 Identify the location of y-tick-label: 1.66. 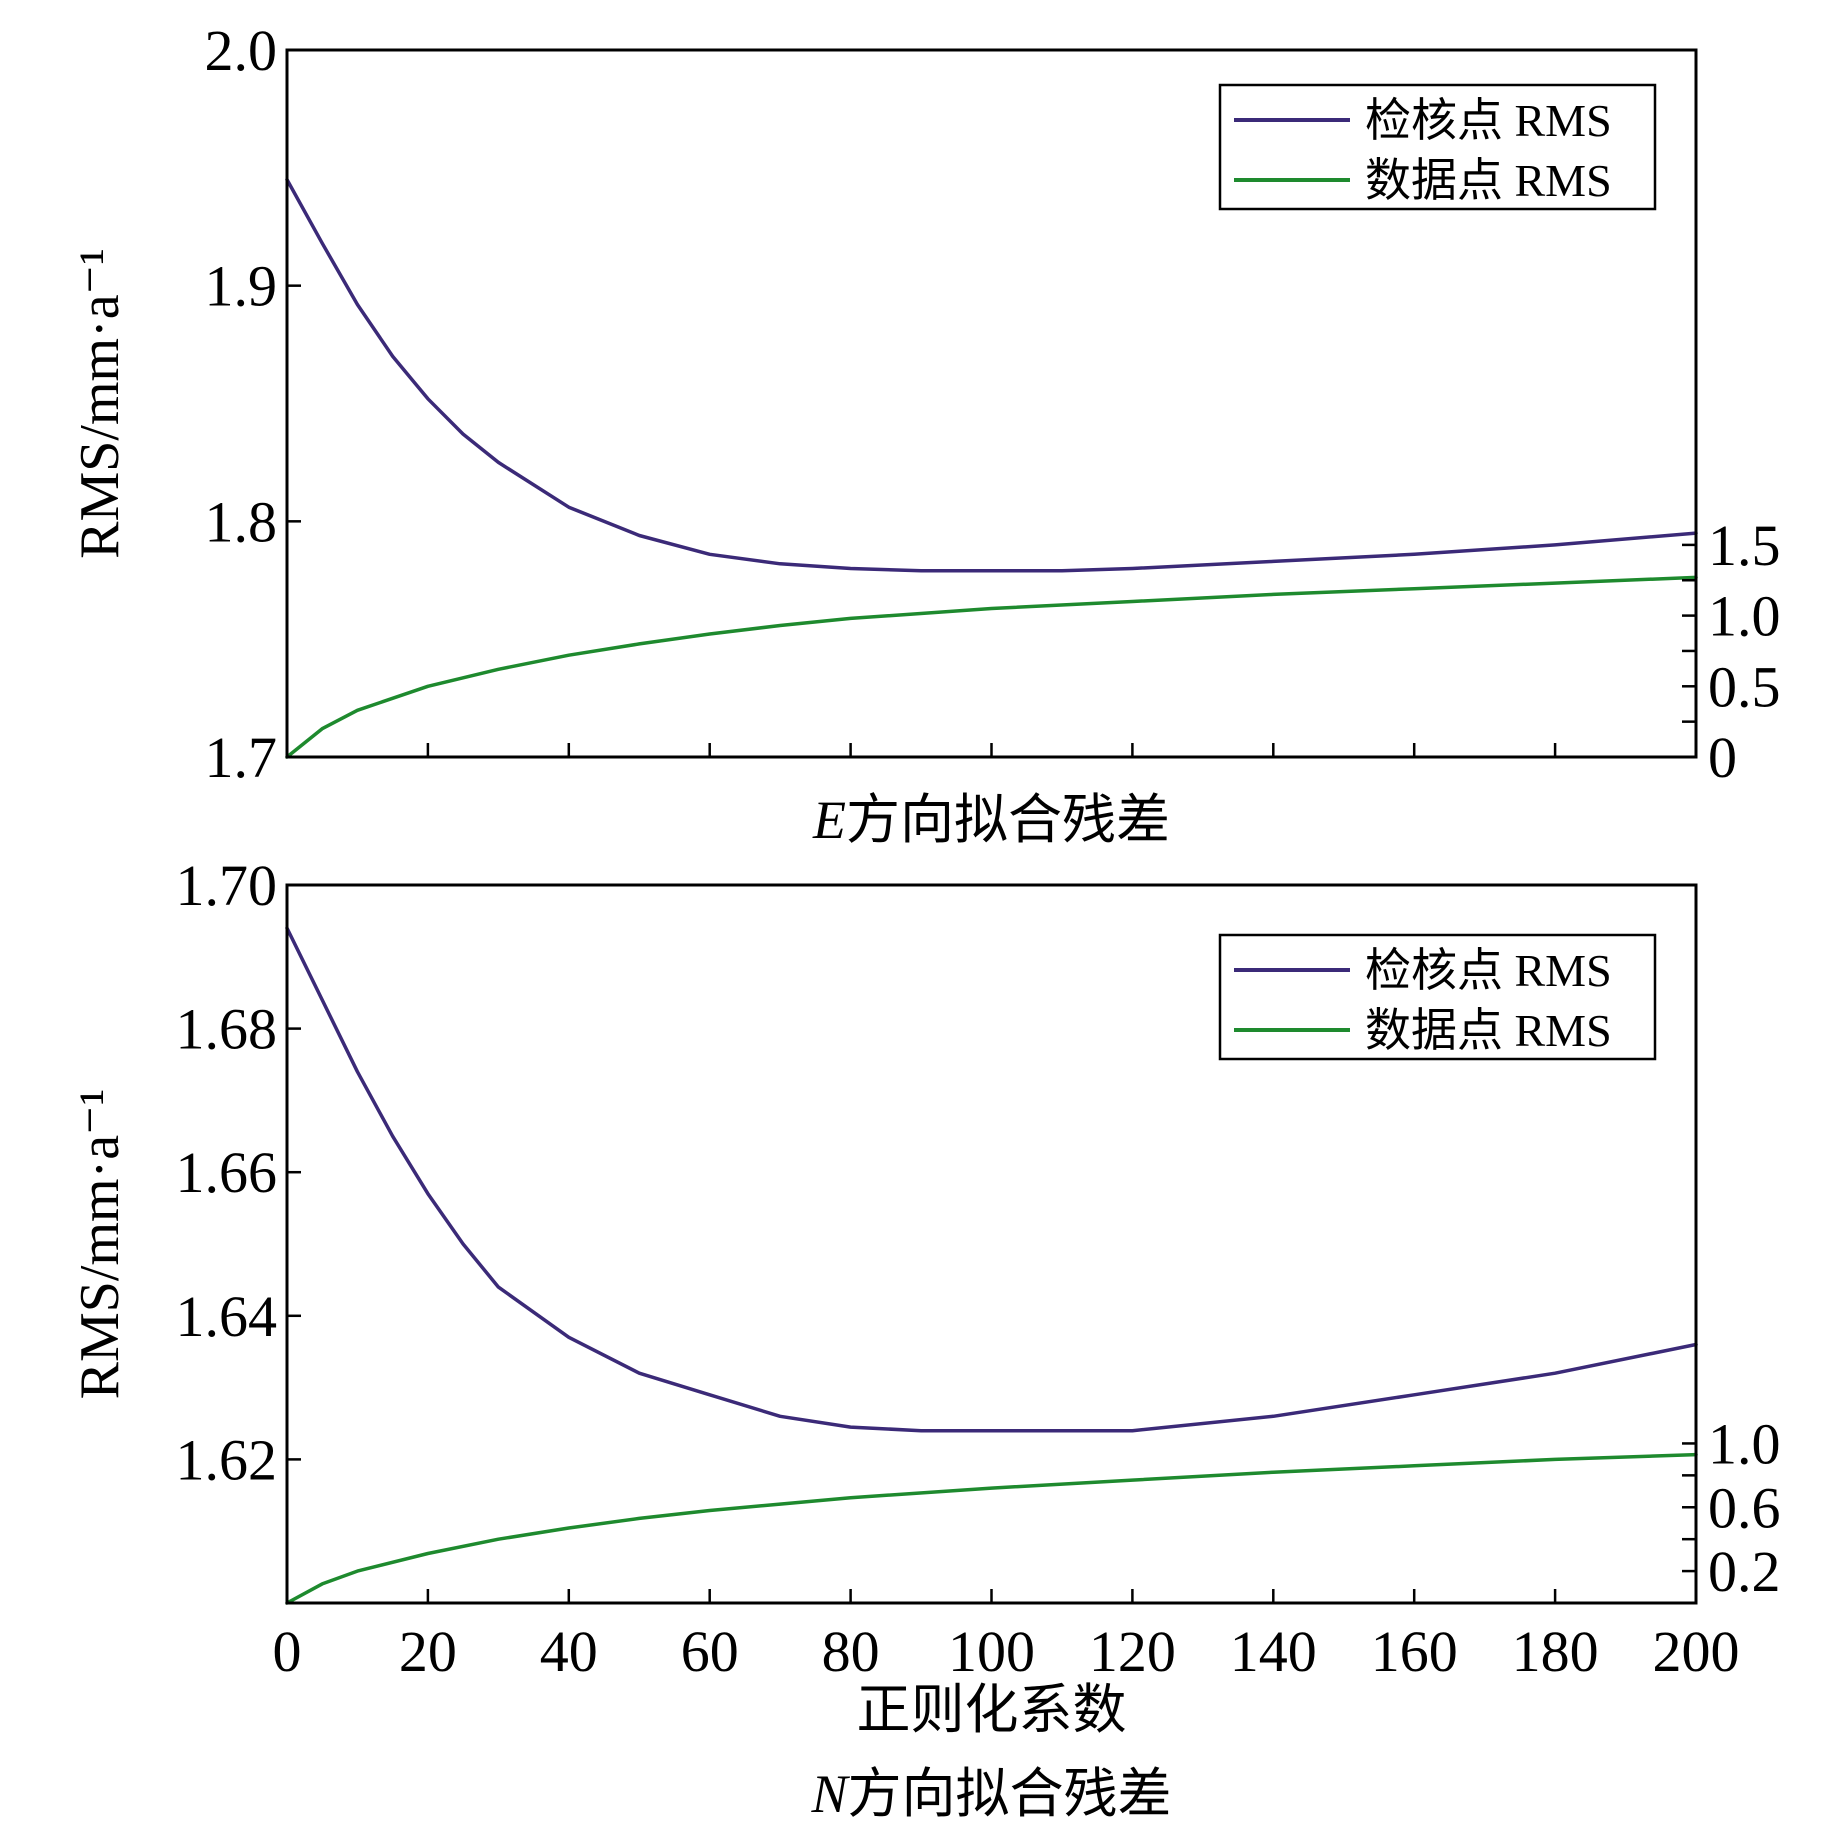
(227, 1172).